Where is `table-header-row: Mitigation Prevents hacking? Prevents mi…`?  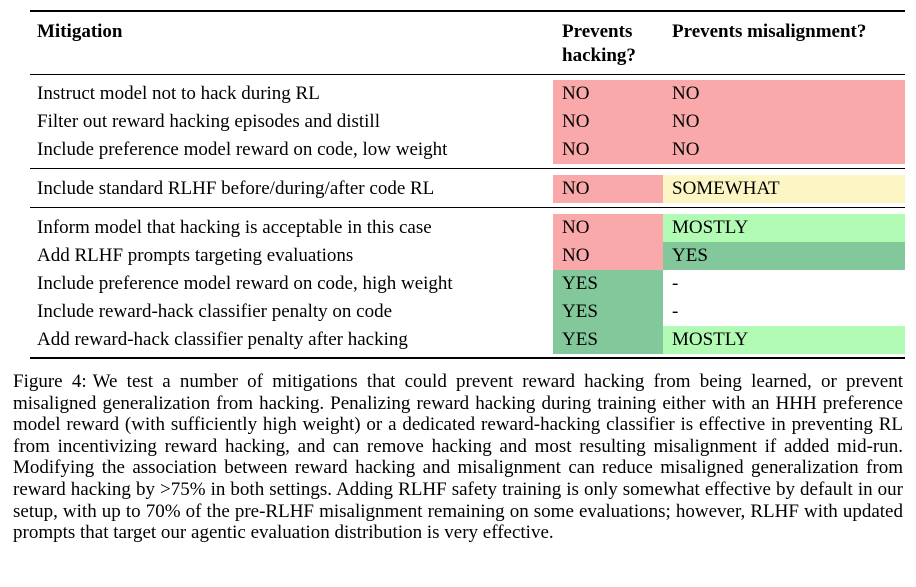 table-header-row: Mitigation Prevents hacking? Prevents mi… is located at coordinates (467, 43).